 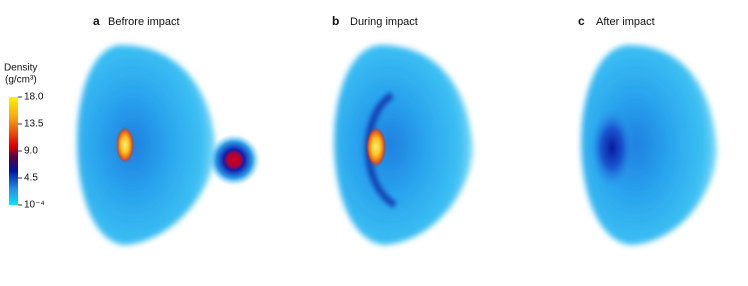 I want to click on panel-letter: c, so click(x=581, y=21).